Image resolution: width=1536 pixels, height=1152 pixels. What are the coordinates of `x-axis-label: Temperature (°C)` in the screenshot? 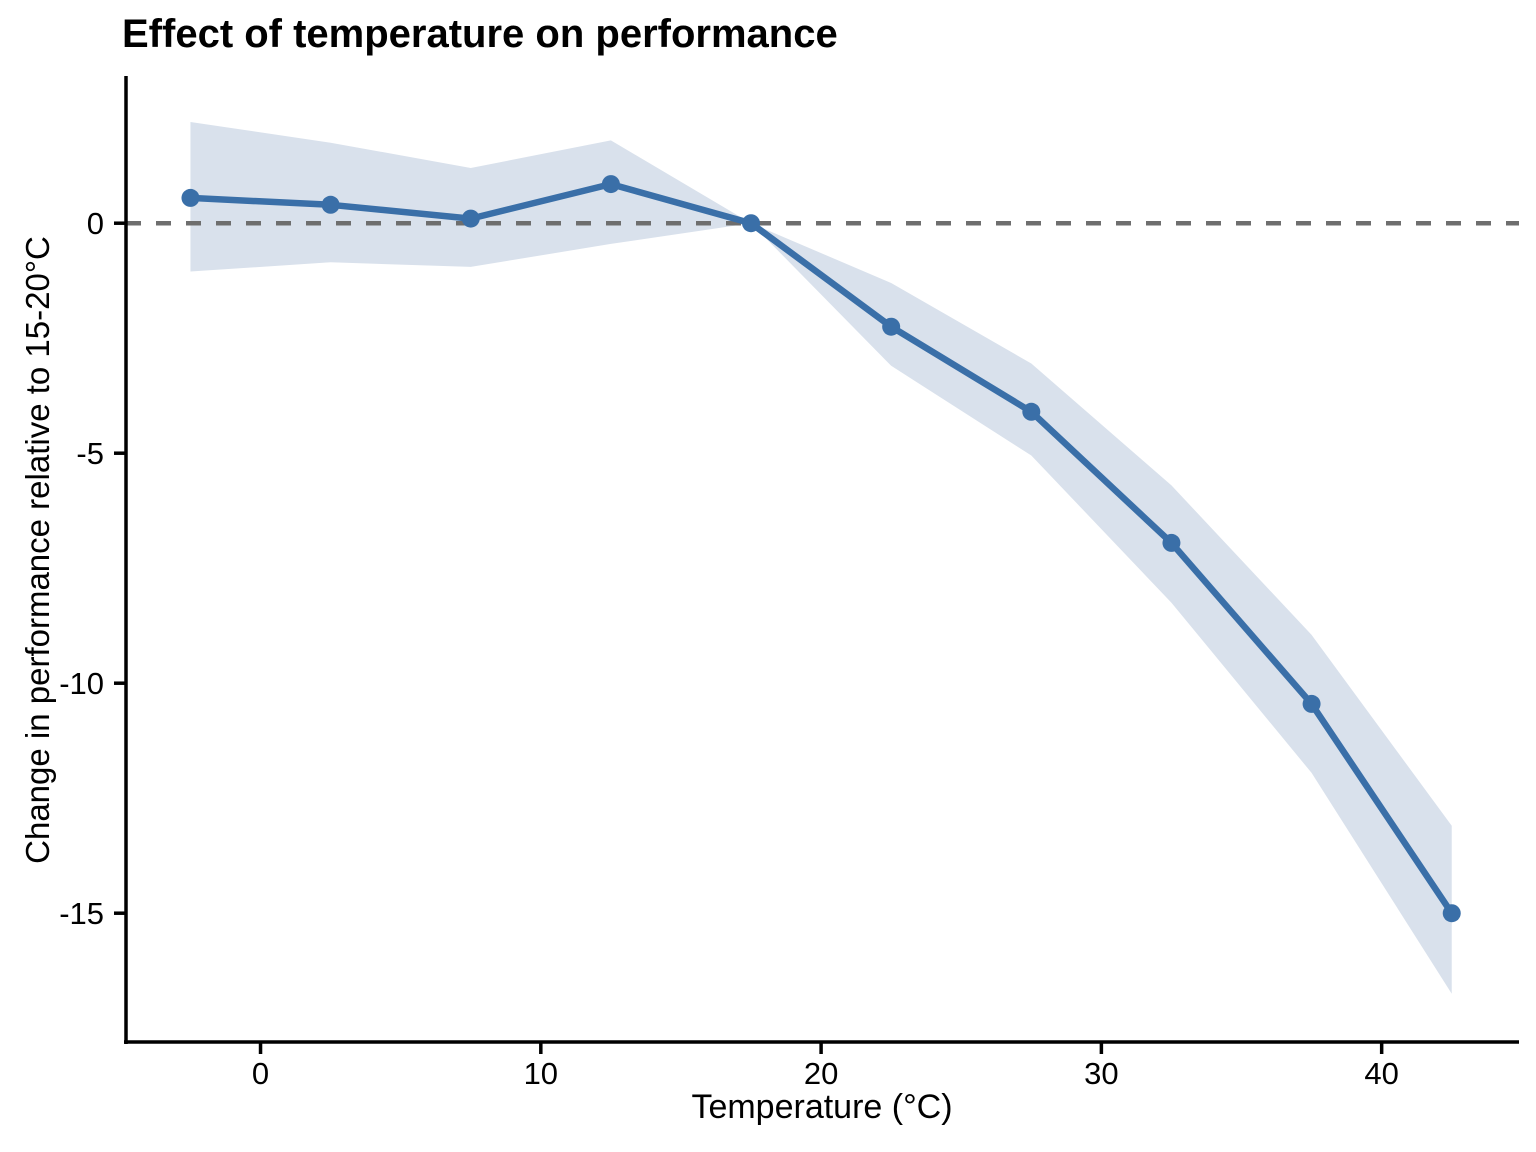 It's located at (822, 1107).